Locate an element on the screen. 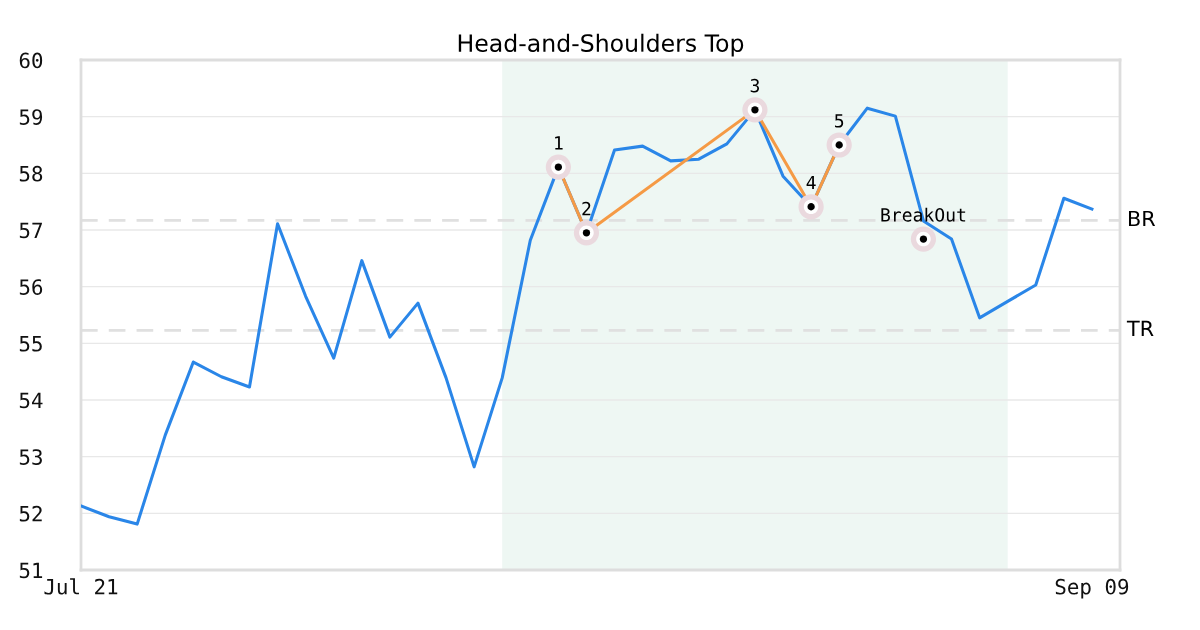  x-tick-label: Jul 21 is located at coordinates (81, 586).